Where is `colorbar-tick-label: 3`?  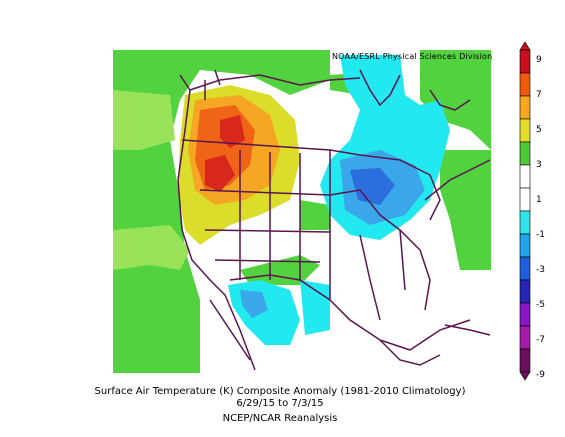
colorbar-tick-label: 3 is located at coordinates (539, 165).